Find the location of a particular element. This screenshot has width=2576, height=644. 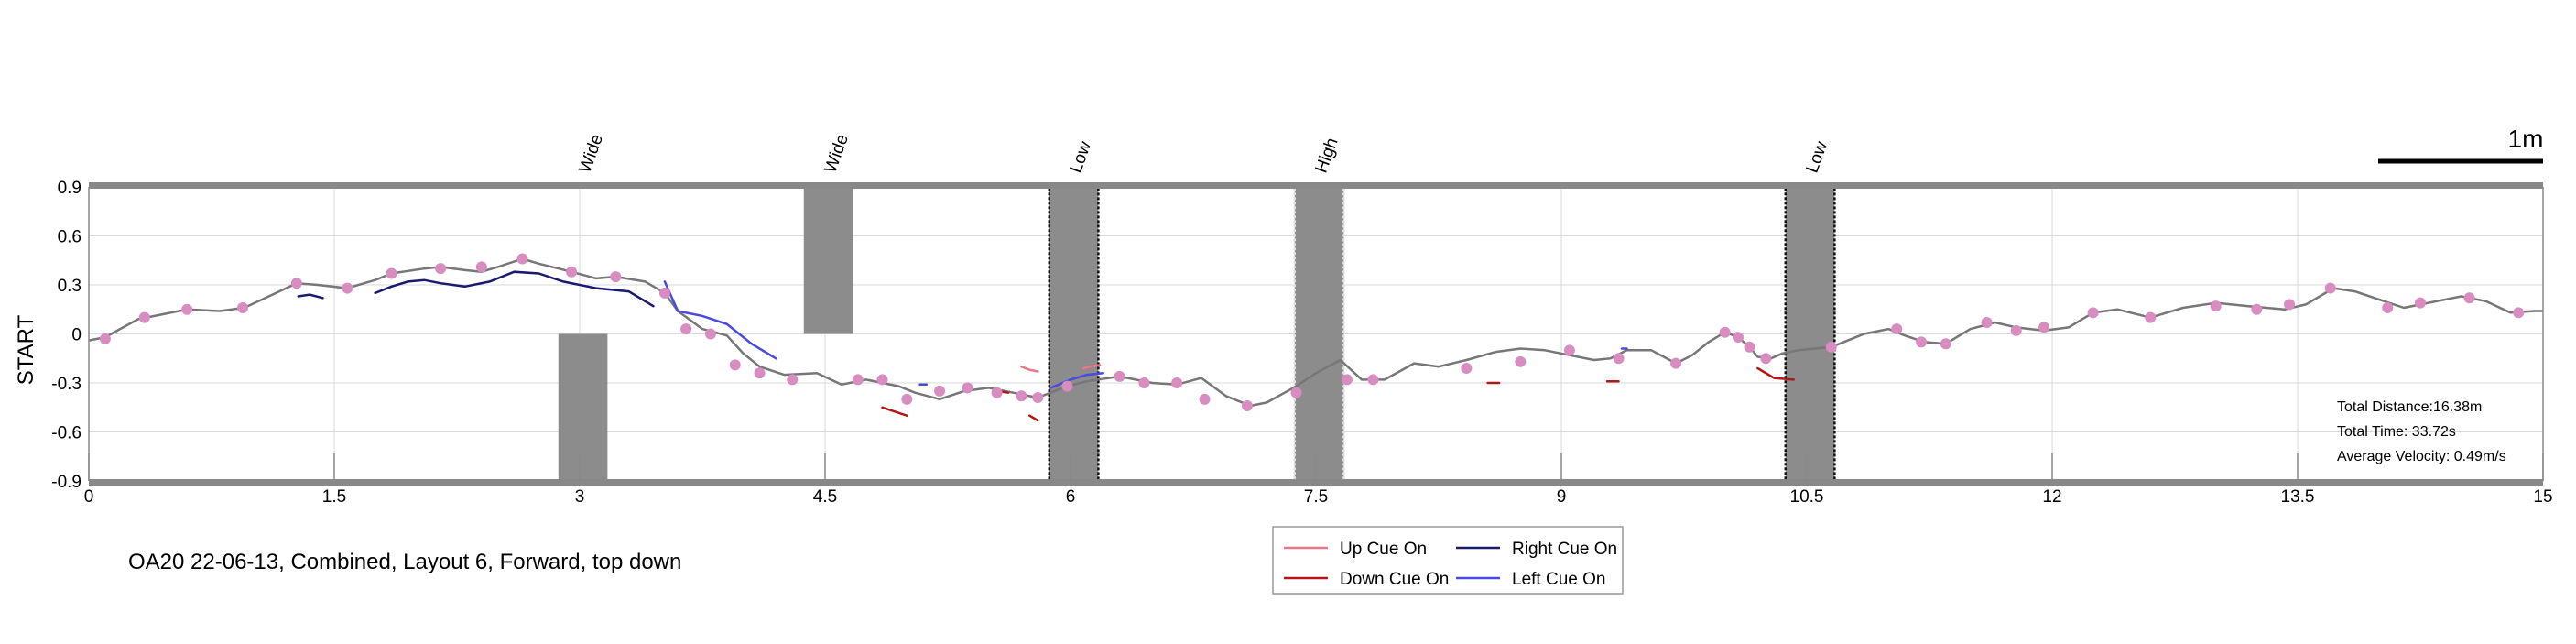

y-tick-label: 0.3 is located at coordinates (70, 287).